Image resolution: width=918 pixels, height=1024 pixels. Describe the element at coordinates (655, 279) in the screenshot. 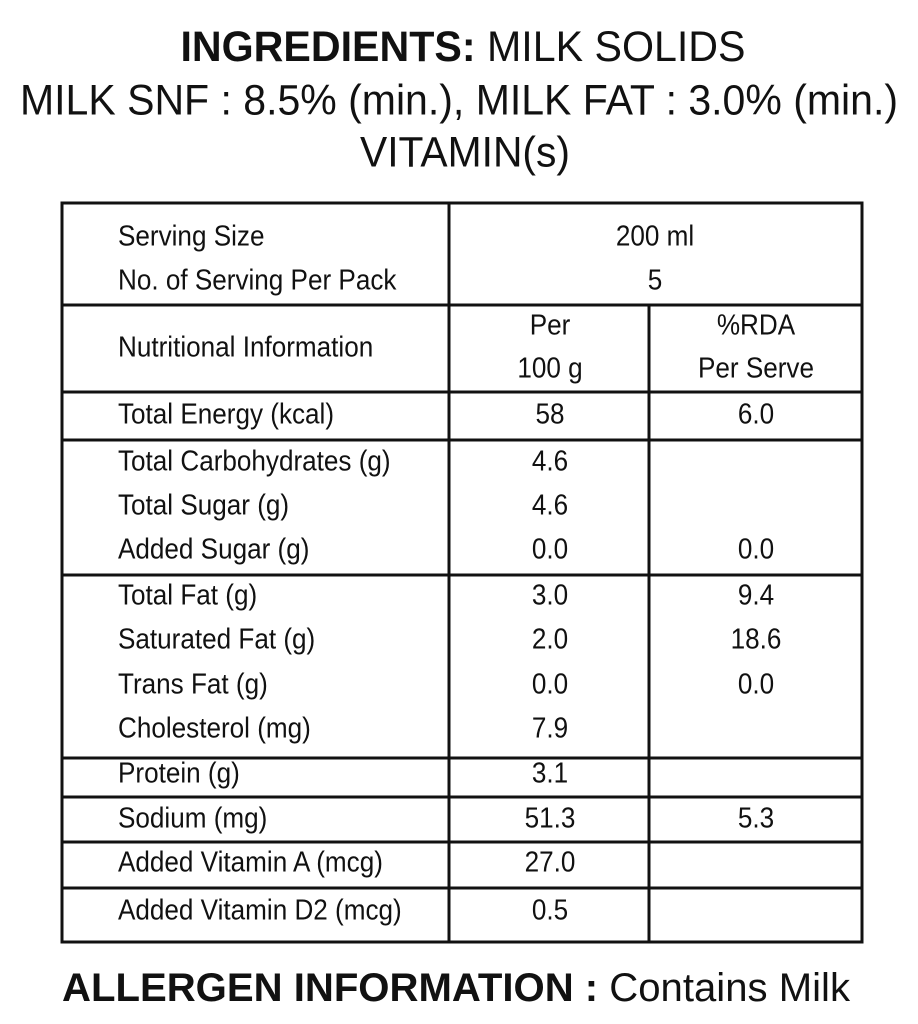

I see `serving-value: 5` at that location.